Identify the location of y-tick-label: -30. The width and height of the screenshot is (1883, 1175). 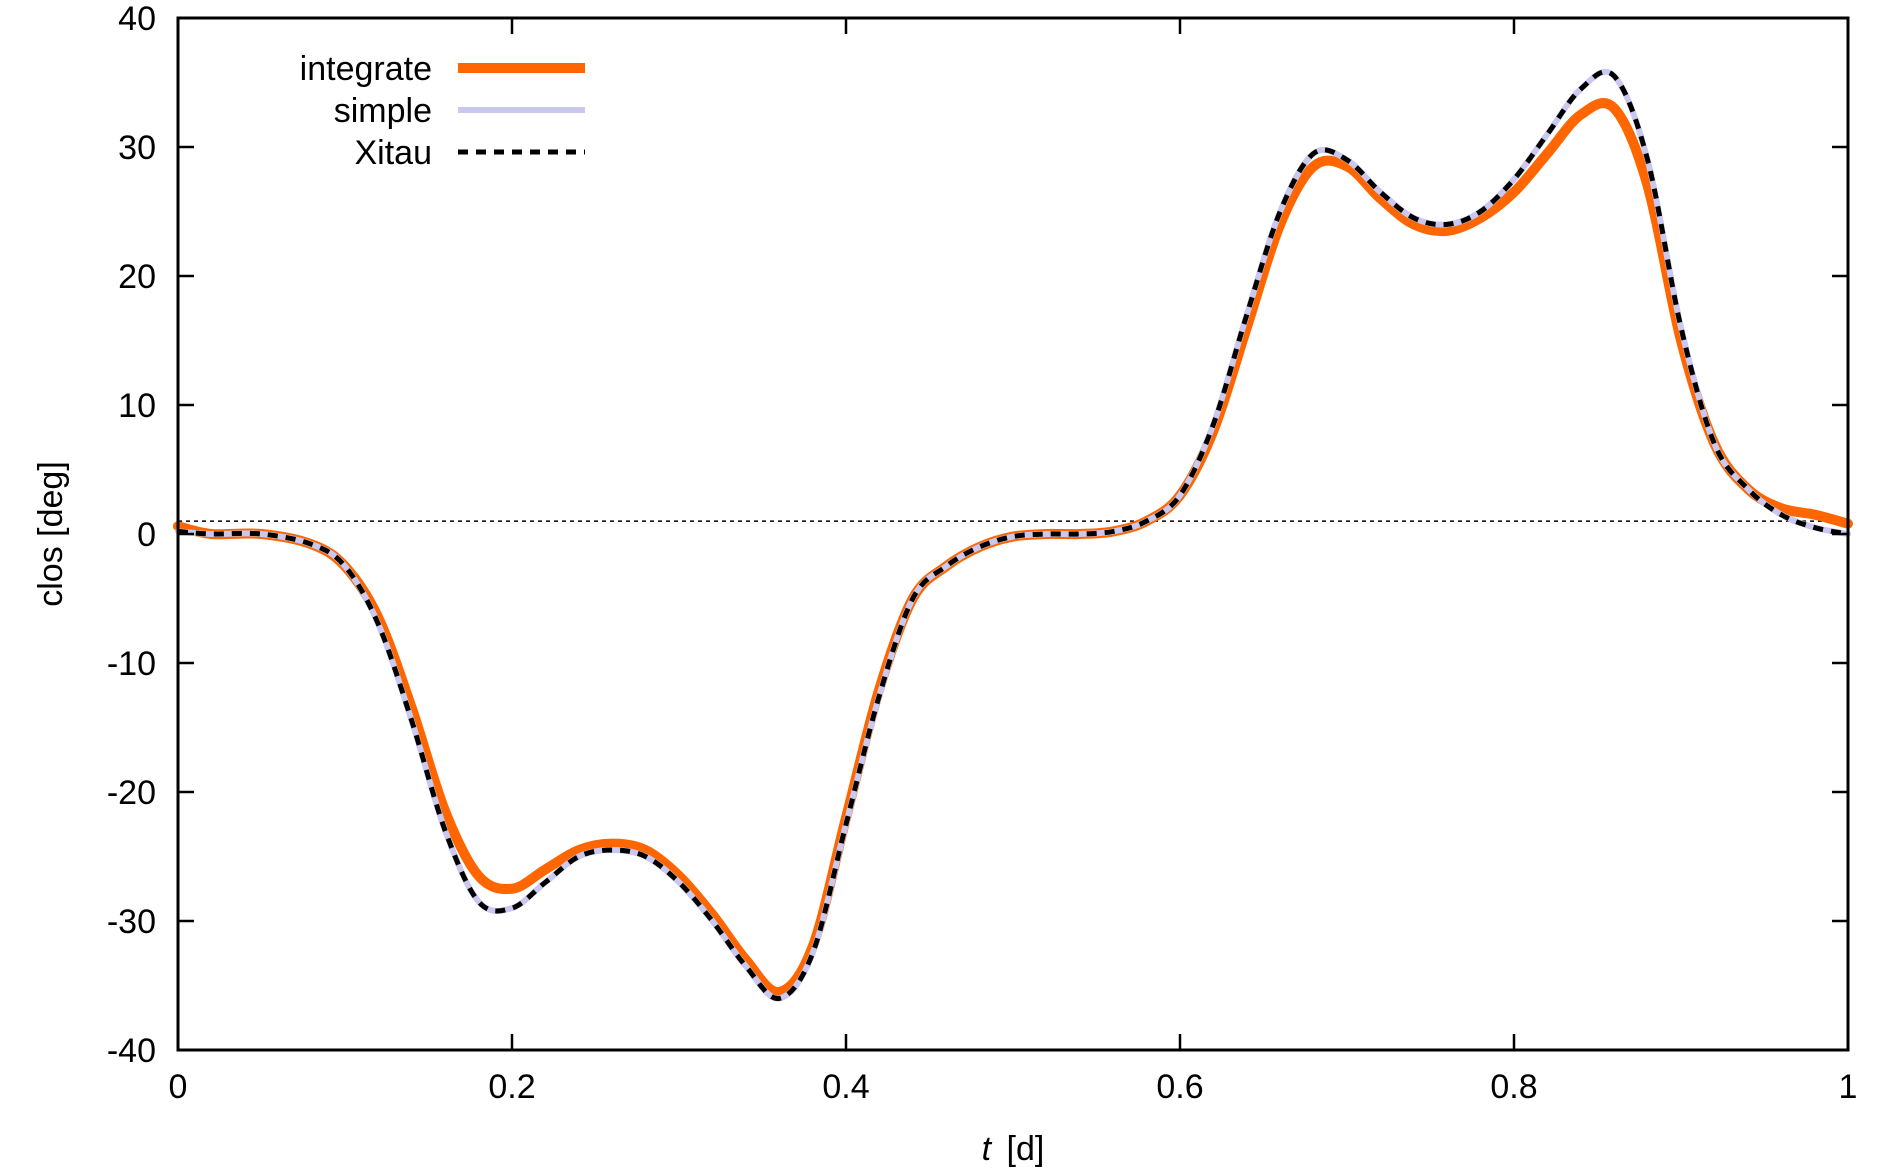
(131, 922).